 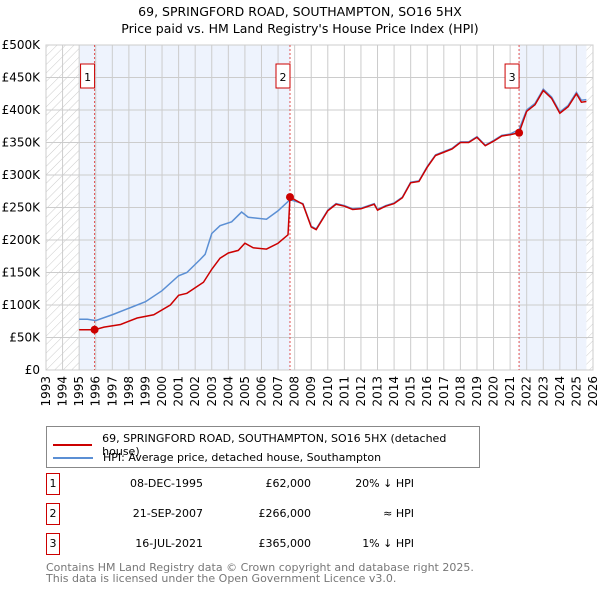 I want to click on legend-blue-line, so click(x=73, y=457).